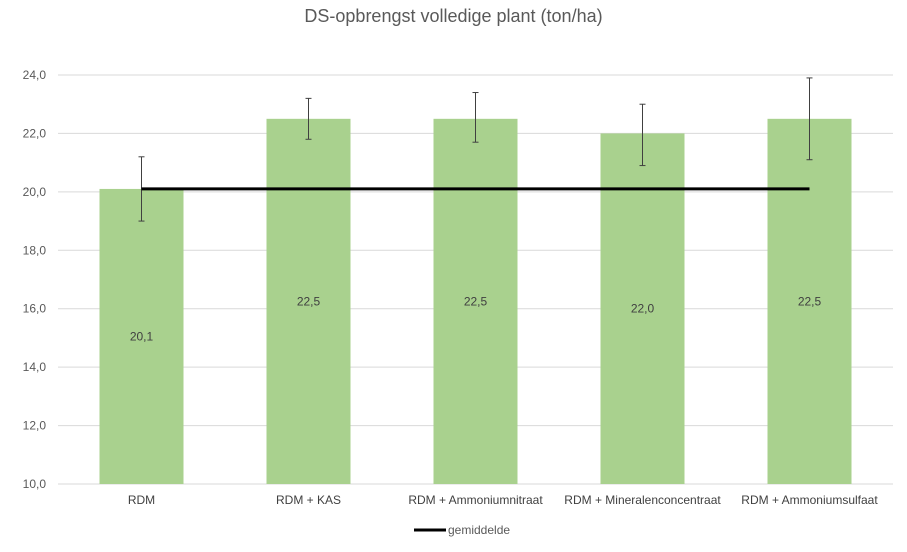 This screenshot has height=552, width=907. What do you see at coordinates (35, 367) in the screenshot?
I see `y-tick-label: 14,0` at bounding box center [35, 367].